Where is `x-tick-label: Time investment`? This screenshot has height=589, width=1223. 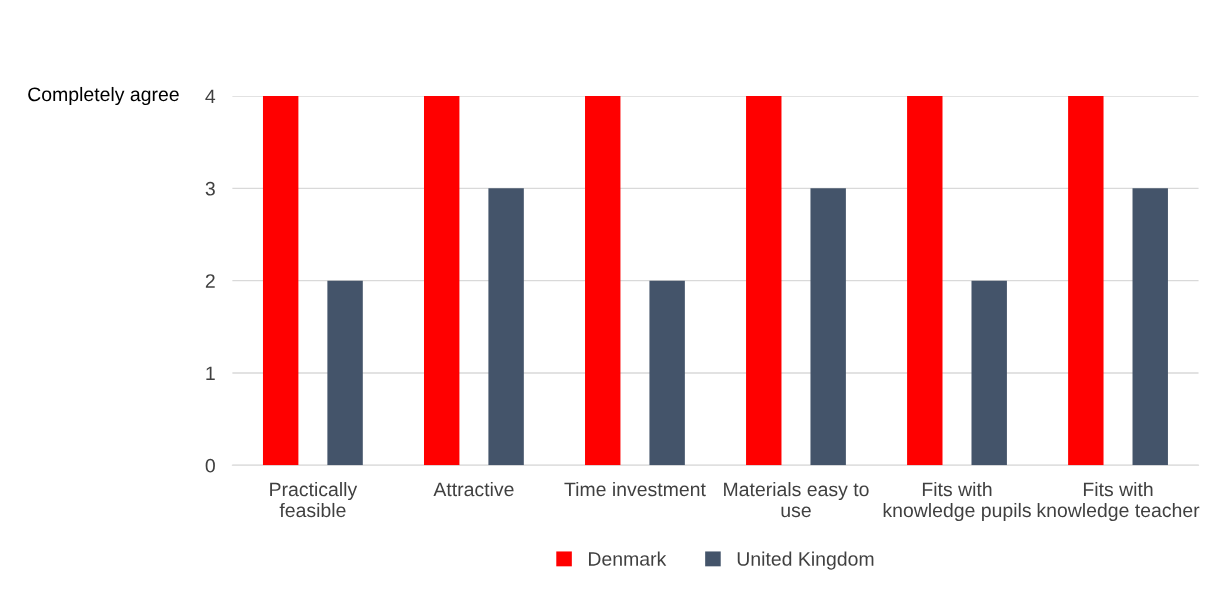 x-tick-label: Time investment is located at coordinates (635, 489).